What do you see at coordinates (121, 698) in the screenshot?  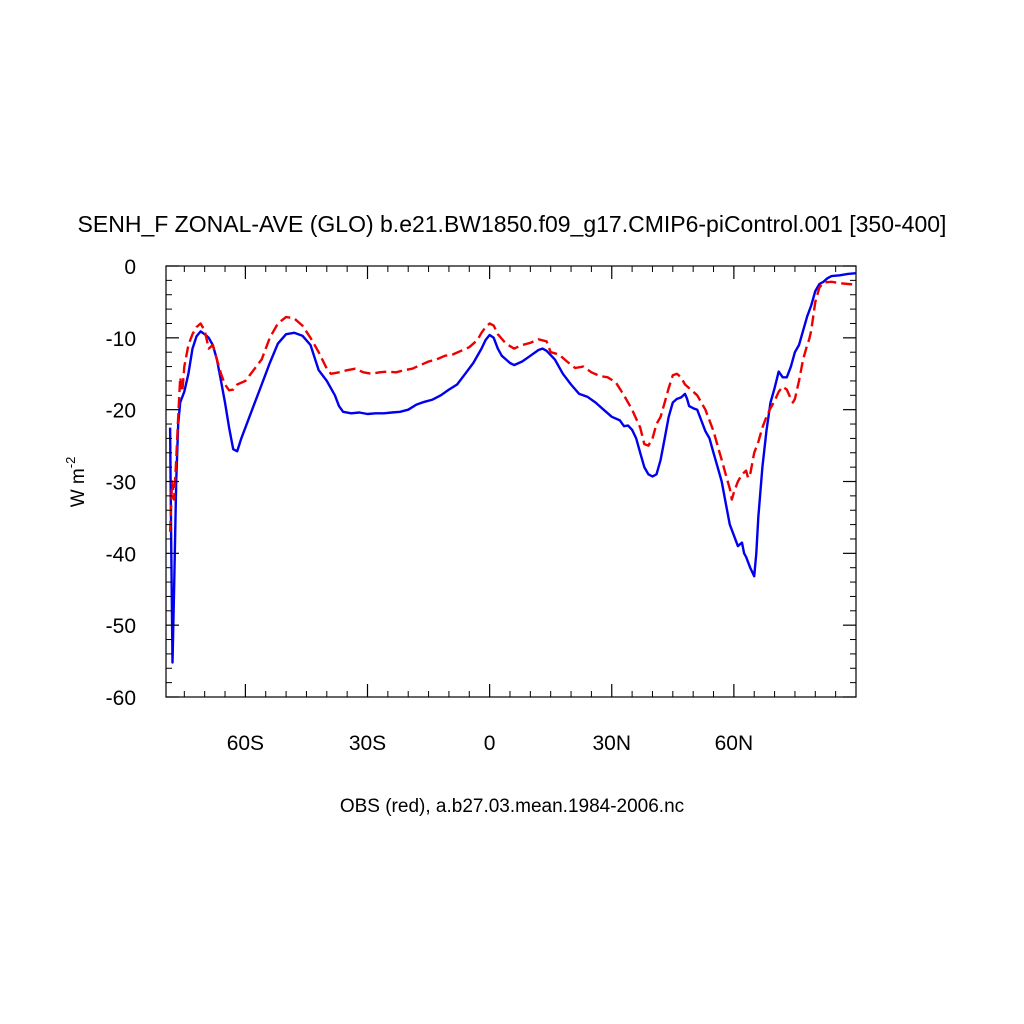 I see `y-tick-label: -60` at bounding box center [121, 698].